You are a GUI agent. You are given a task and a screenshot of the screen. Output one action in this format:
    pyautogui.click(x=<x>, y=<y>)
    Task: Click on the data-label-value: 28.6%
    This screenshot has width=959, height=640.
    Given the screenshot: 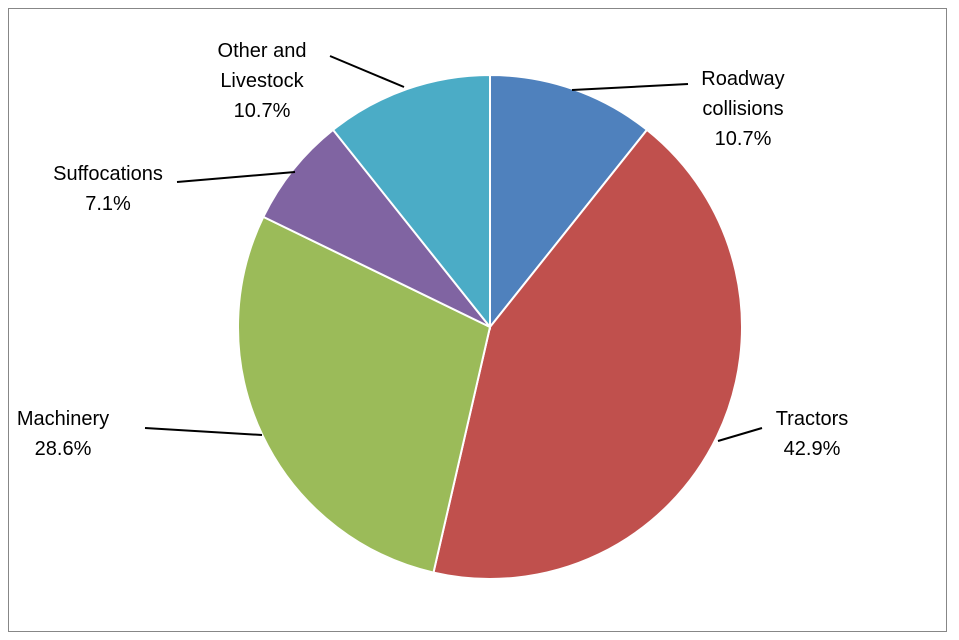 What is the action you would take?
    pyautogui.click(x=63, y=449)
    